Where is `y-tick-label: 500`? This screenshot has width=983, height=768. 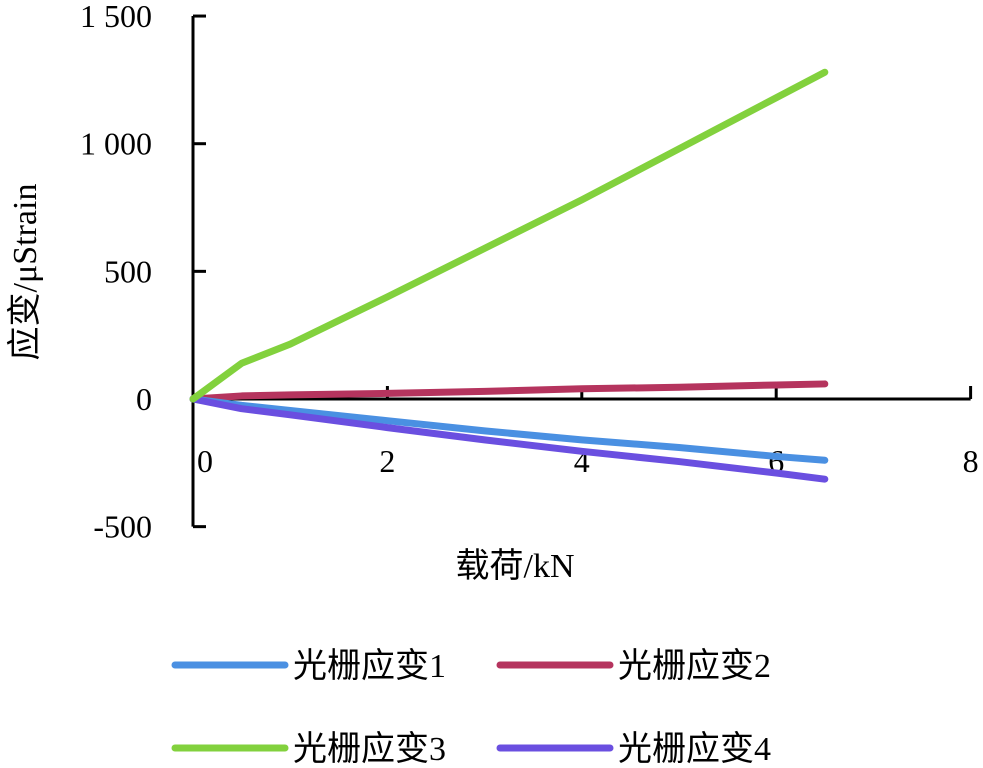
y-tick-label: 500 is located at coordinates (128, 271).